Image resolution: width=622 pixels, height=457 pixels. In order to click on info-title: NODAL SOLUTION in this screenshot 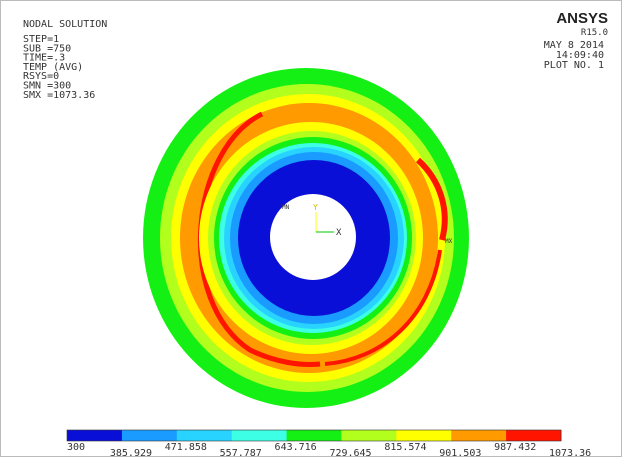, I will do `click(65, 24)`.